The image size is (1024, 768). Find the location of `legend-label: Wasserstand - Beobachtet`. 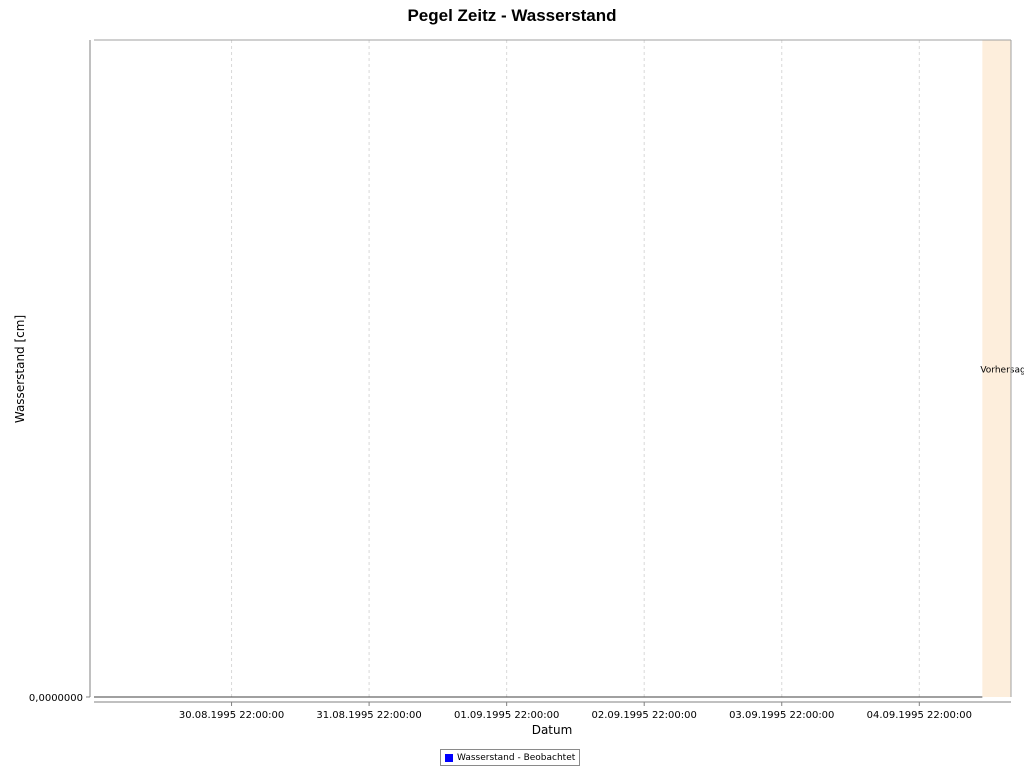

legend-label: Wasserstand - Beobachtet is located at coordinates (516, 757).